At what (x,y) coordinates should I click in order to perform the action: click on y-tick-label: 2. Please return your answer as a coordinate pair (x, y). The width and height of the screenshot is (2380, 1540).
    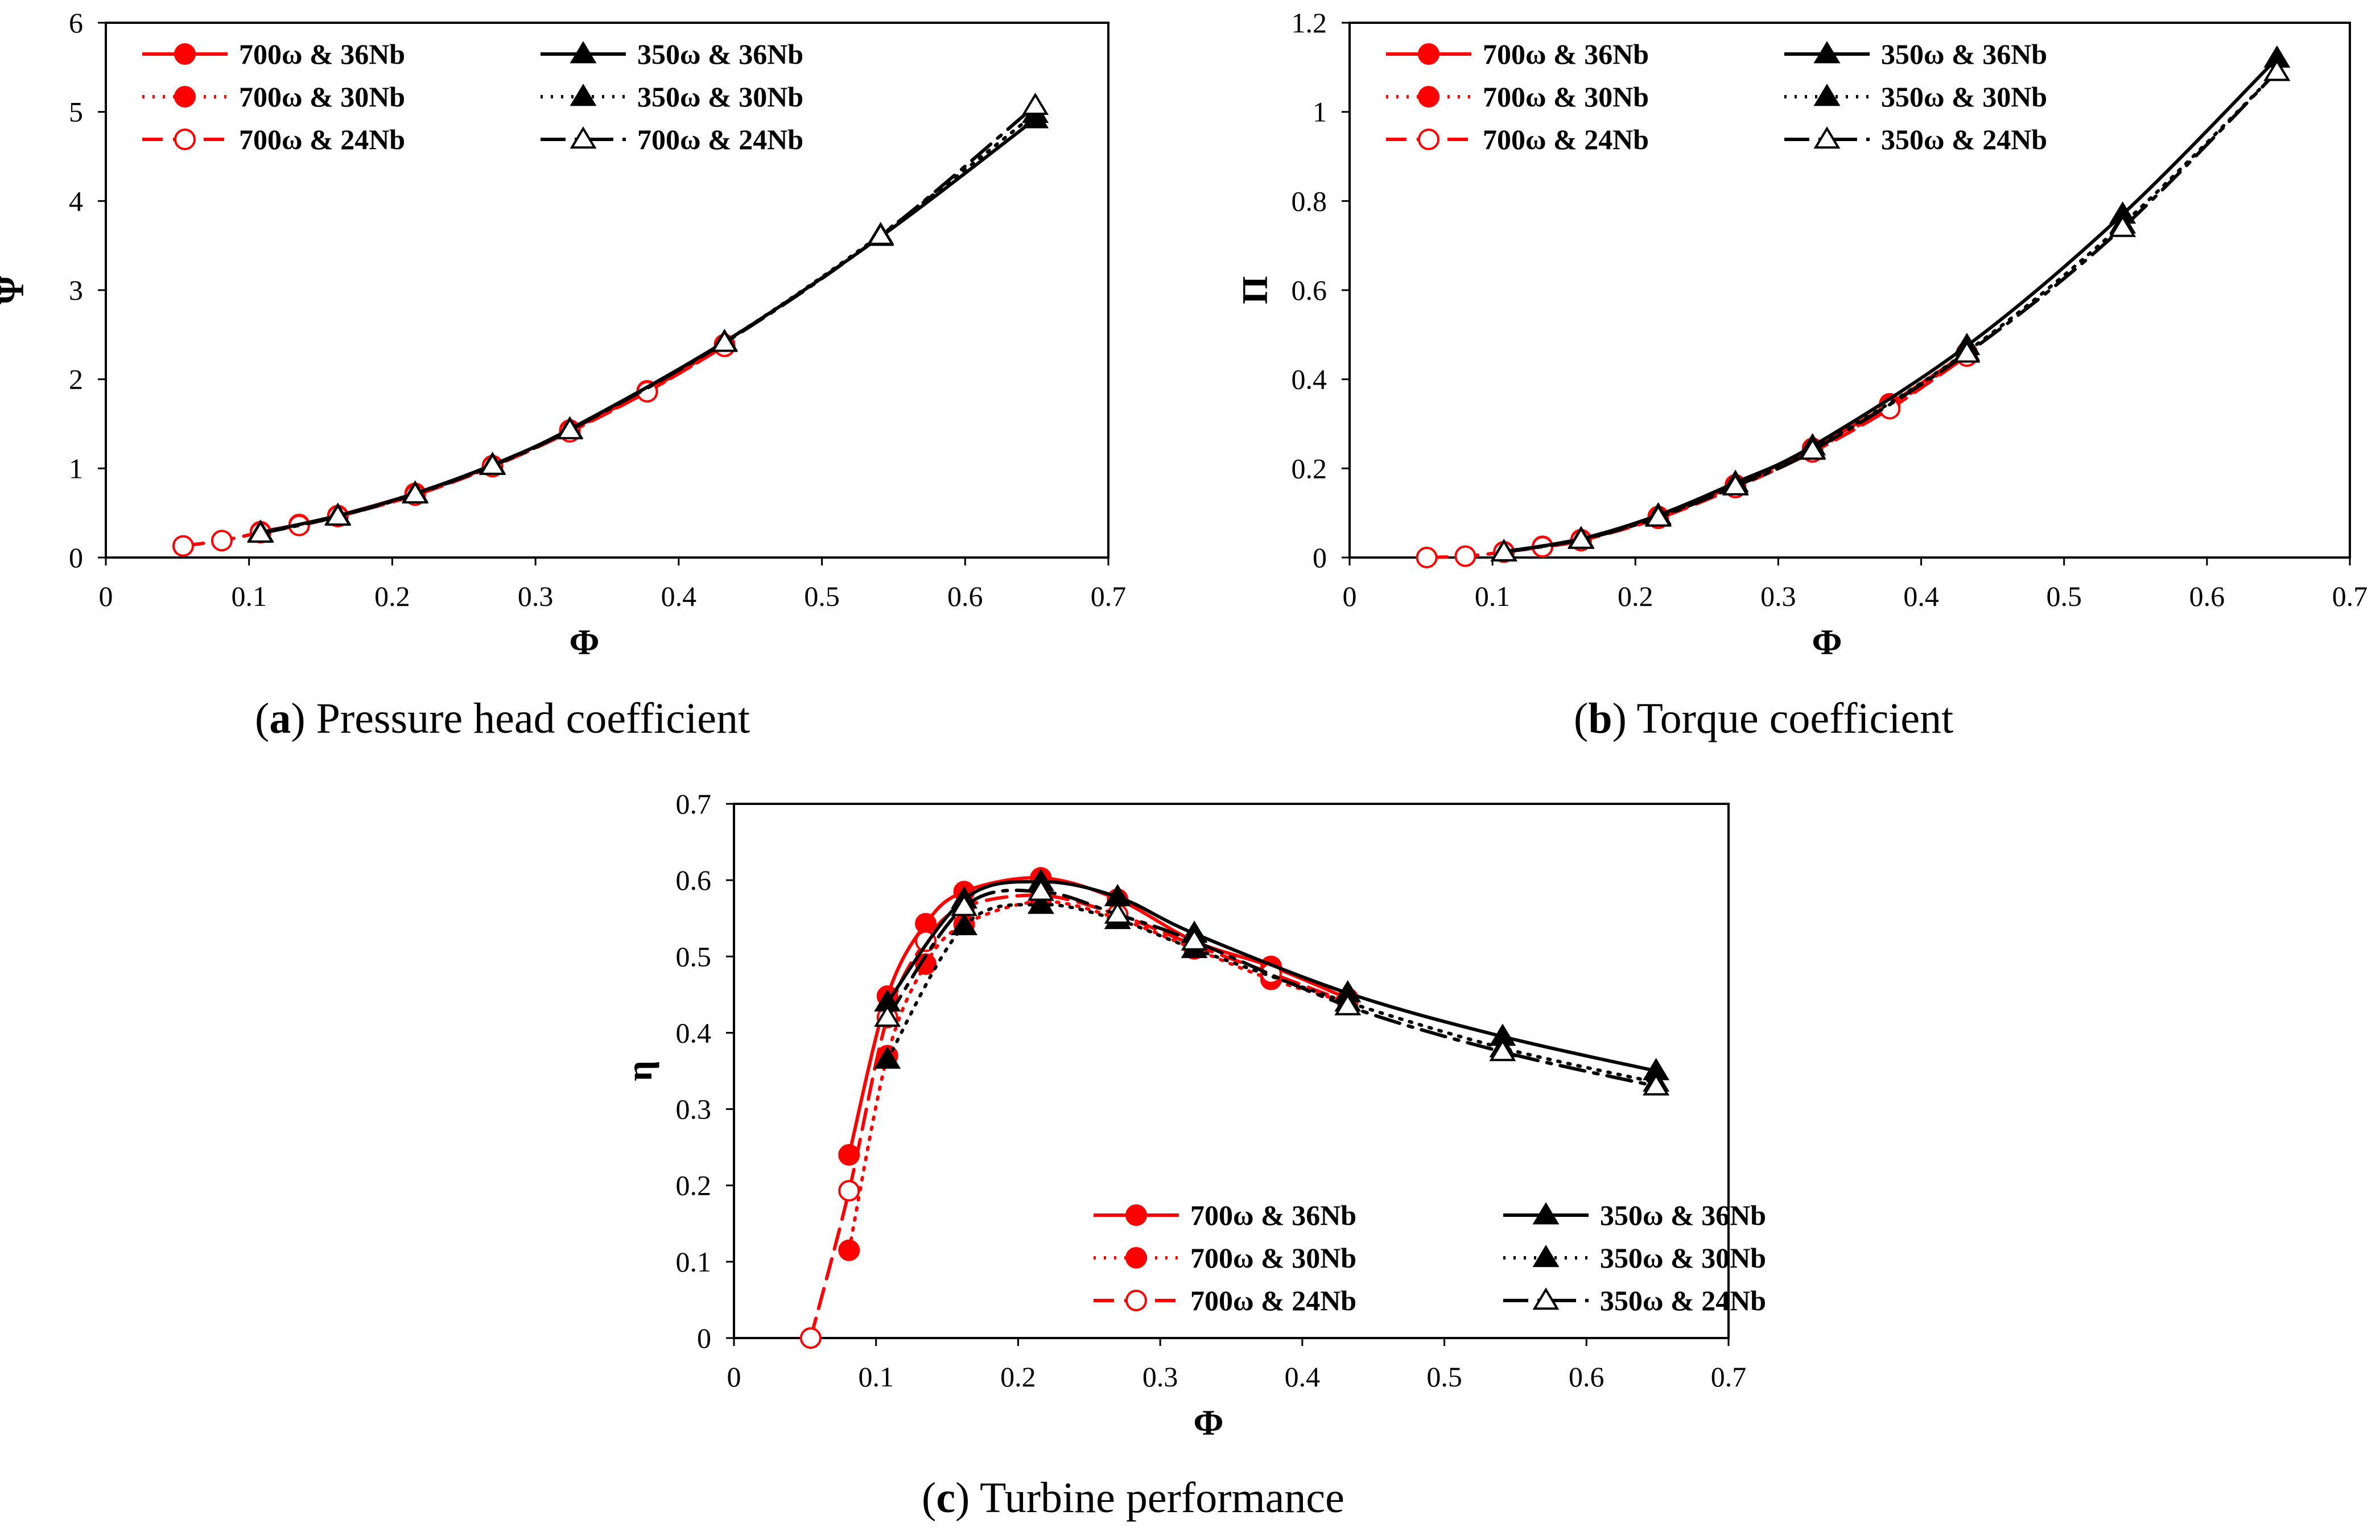
    Looking at the image, I should click on (76, 379).